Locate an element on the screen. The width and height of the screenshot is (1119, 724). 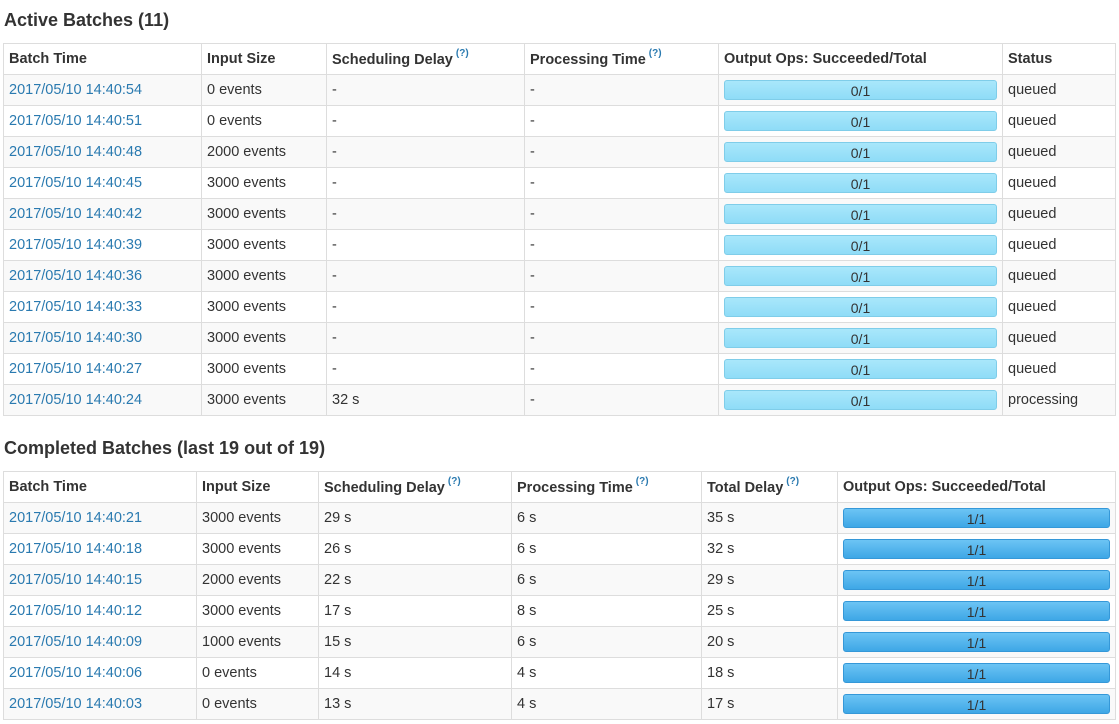
batch-time-link: 2017/05/10 14:40:03 is located at coordinates (76, 704).